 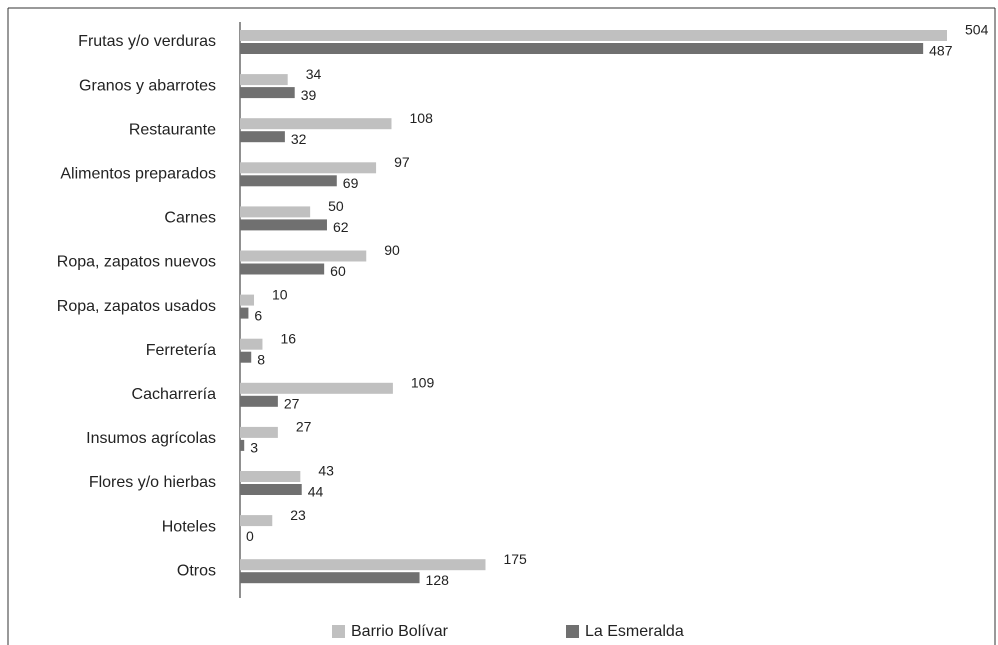 I want to click on y-tick-label: Frutas y/o verduras, so click(x=147, y=41).